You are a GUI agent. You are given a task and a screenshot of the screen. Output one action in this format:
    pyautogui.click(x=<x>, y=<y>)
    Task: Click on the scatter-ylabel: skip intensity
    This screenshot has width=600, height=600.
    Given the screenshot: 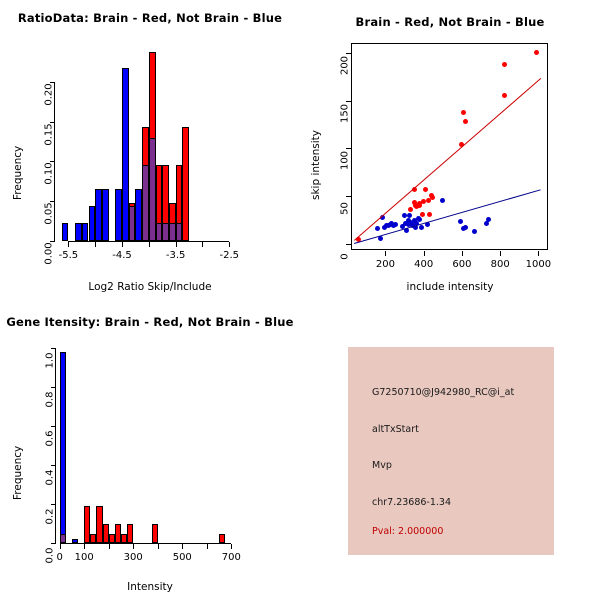 What is the action you would take?
    pyautogui.click(x=316, y=165)
    